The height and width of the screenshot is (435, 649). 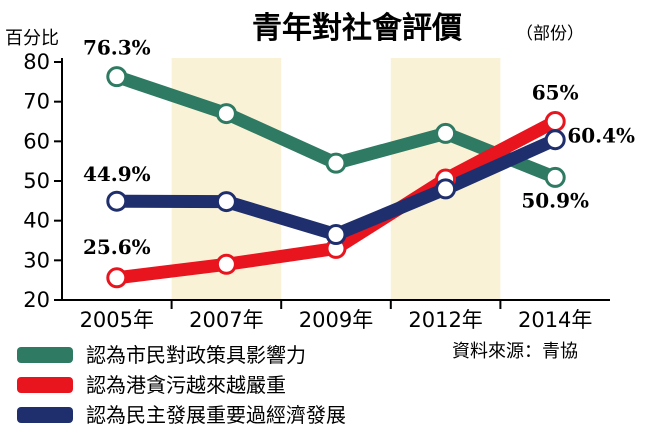 What do you see at coordinates (36, 221) in the screenshot?
I see `y-tick-label: 40` at bounding box center [36, 221].